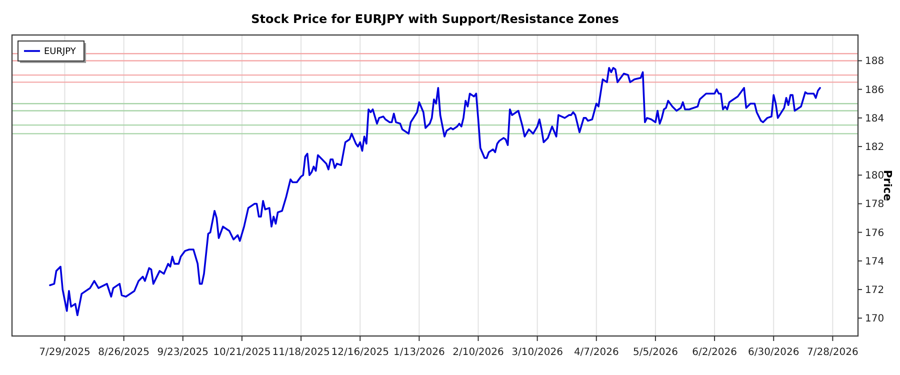  Describe the element at coordinates (60, 52) in the screenshot. I see `legend-label: EURJPY` at that location.